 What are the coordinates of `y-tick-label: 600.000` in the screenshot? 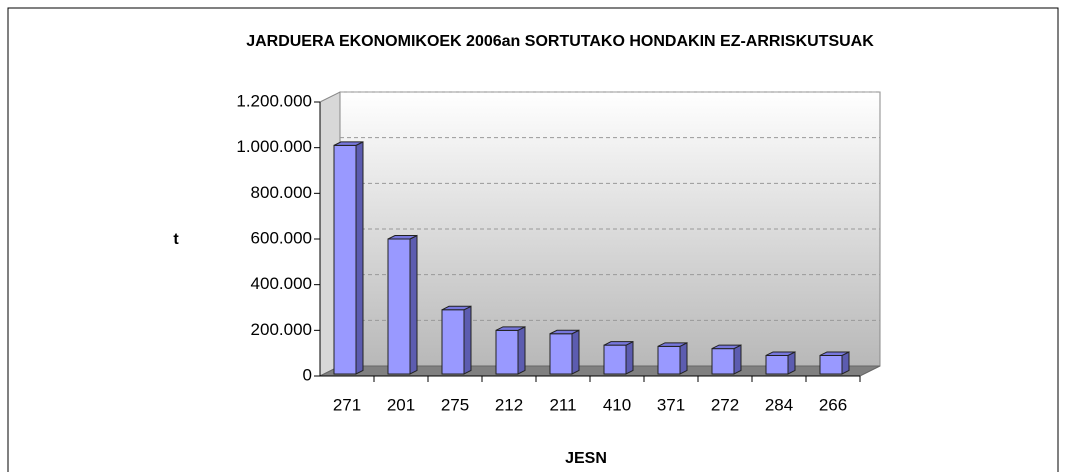 It's located at (281, 237).